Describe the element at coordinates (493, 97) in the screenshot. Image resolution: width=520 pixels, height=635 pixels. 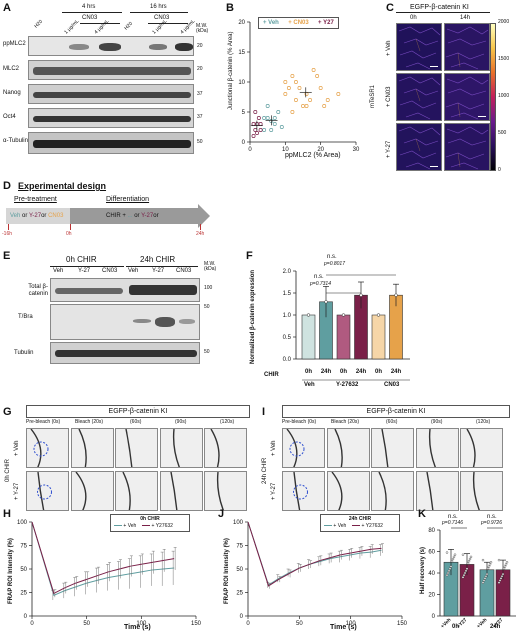
I see `c-colorbar` at that location.